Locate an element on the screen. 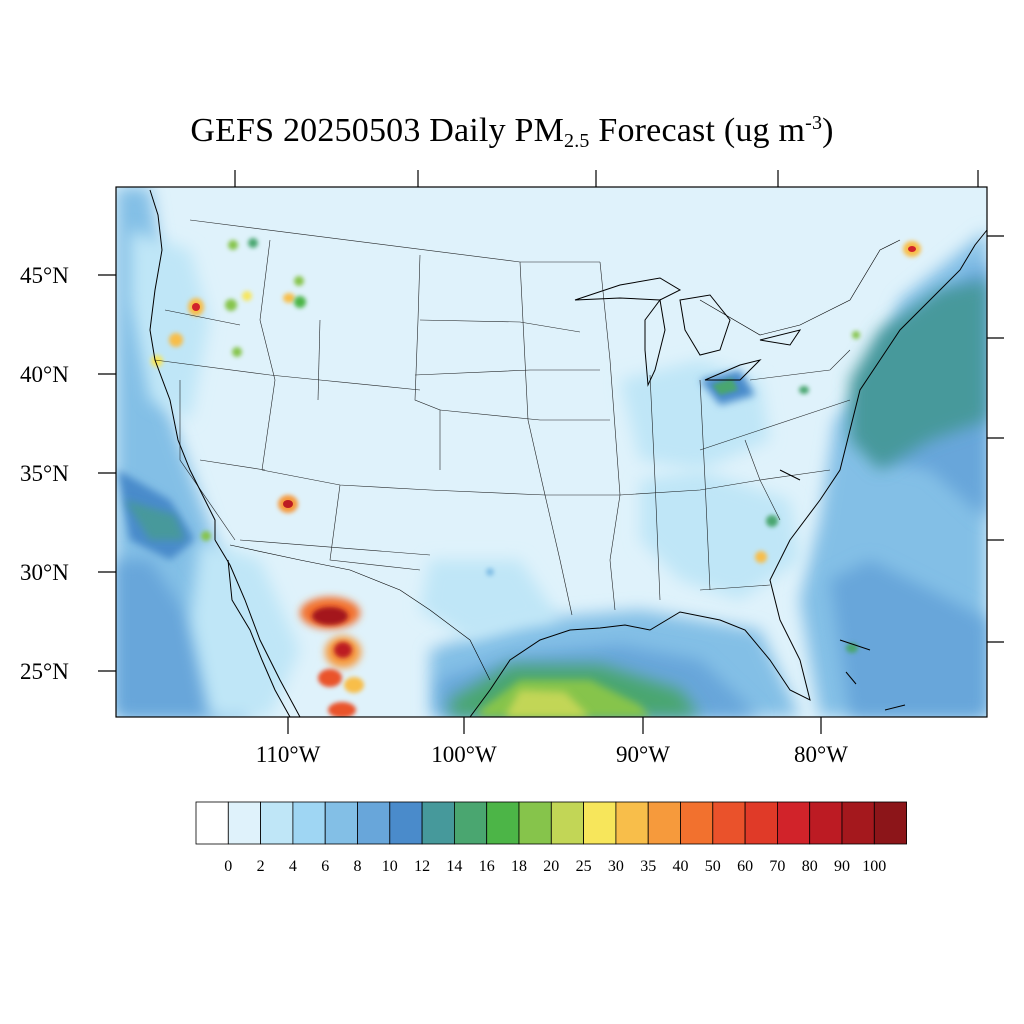 This screenshot has height=1024, width=1024. lake-erie-core is located at coordinates (725, 386).